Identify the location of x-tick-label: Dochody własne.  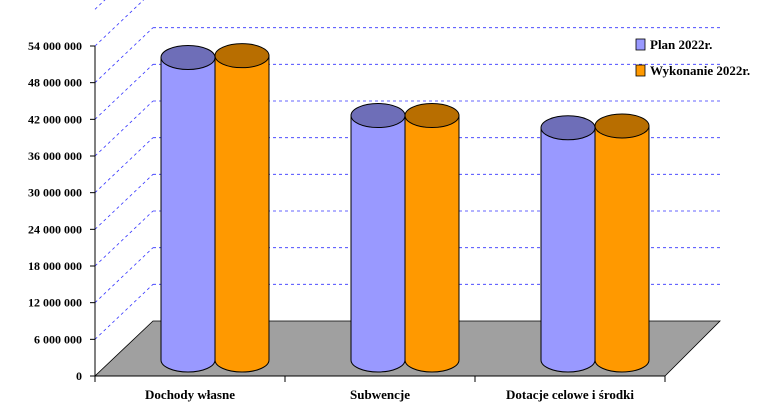
(190, 394).